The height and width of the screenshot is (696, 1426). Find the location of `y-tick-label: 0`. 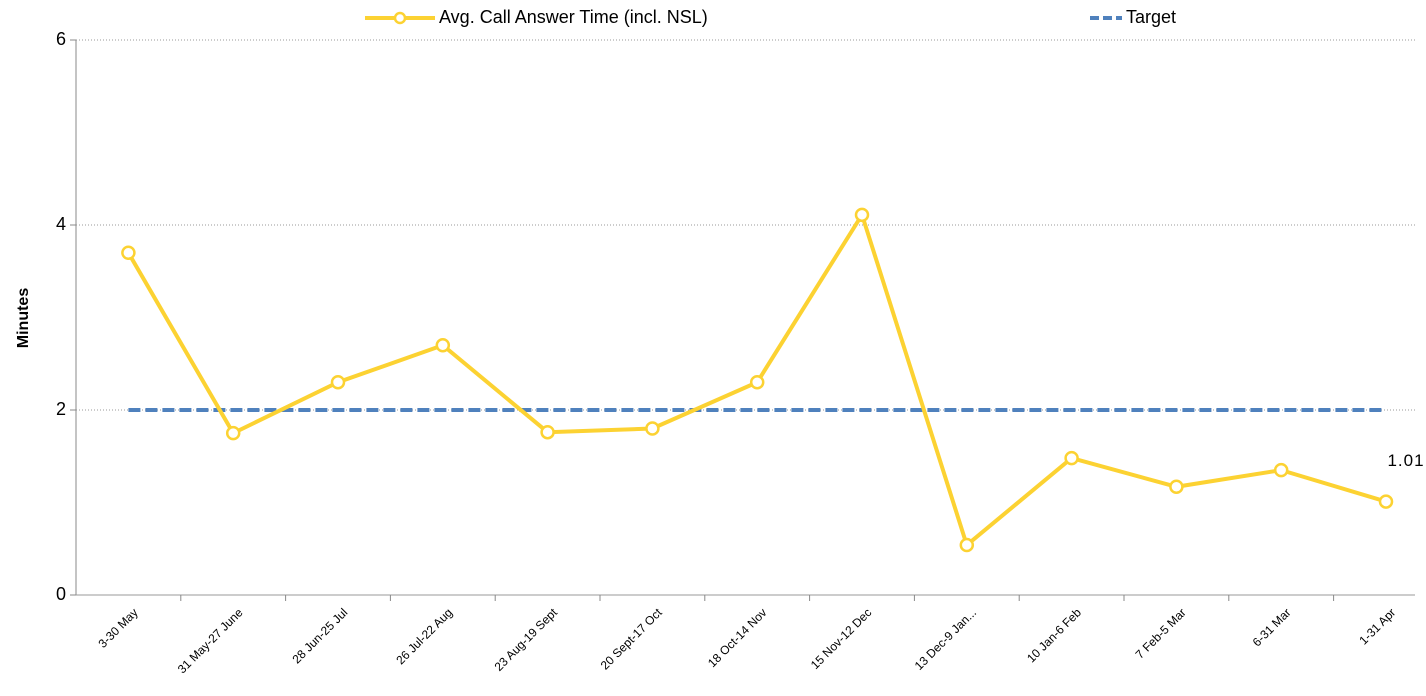

y-tick-label: 0 is located at coordinates (61, 594).